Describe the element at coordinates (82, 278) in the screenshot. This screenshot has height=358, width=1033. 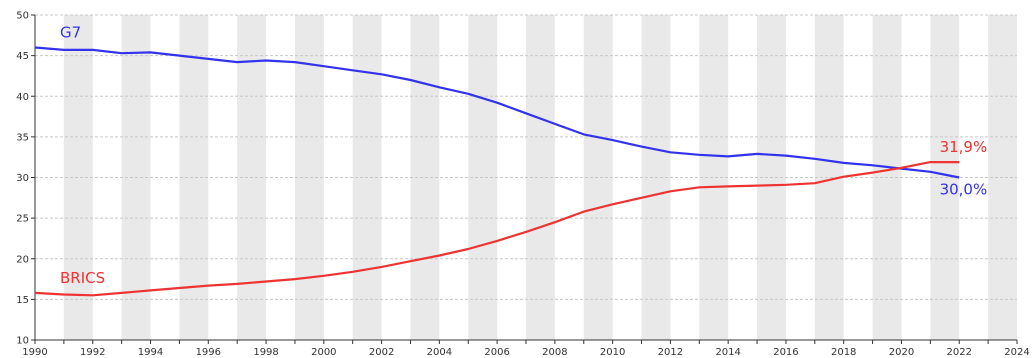
I see `series-label-brics: BRICS` at that location.